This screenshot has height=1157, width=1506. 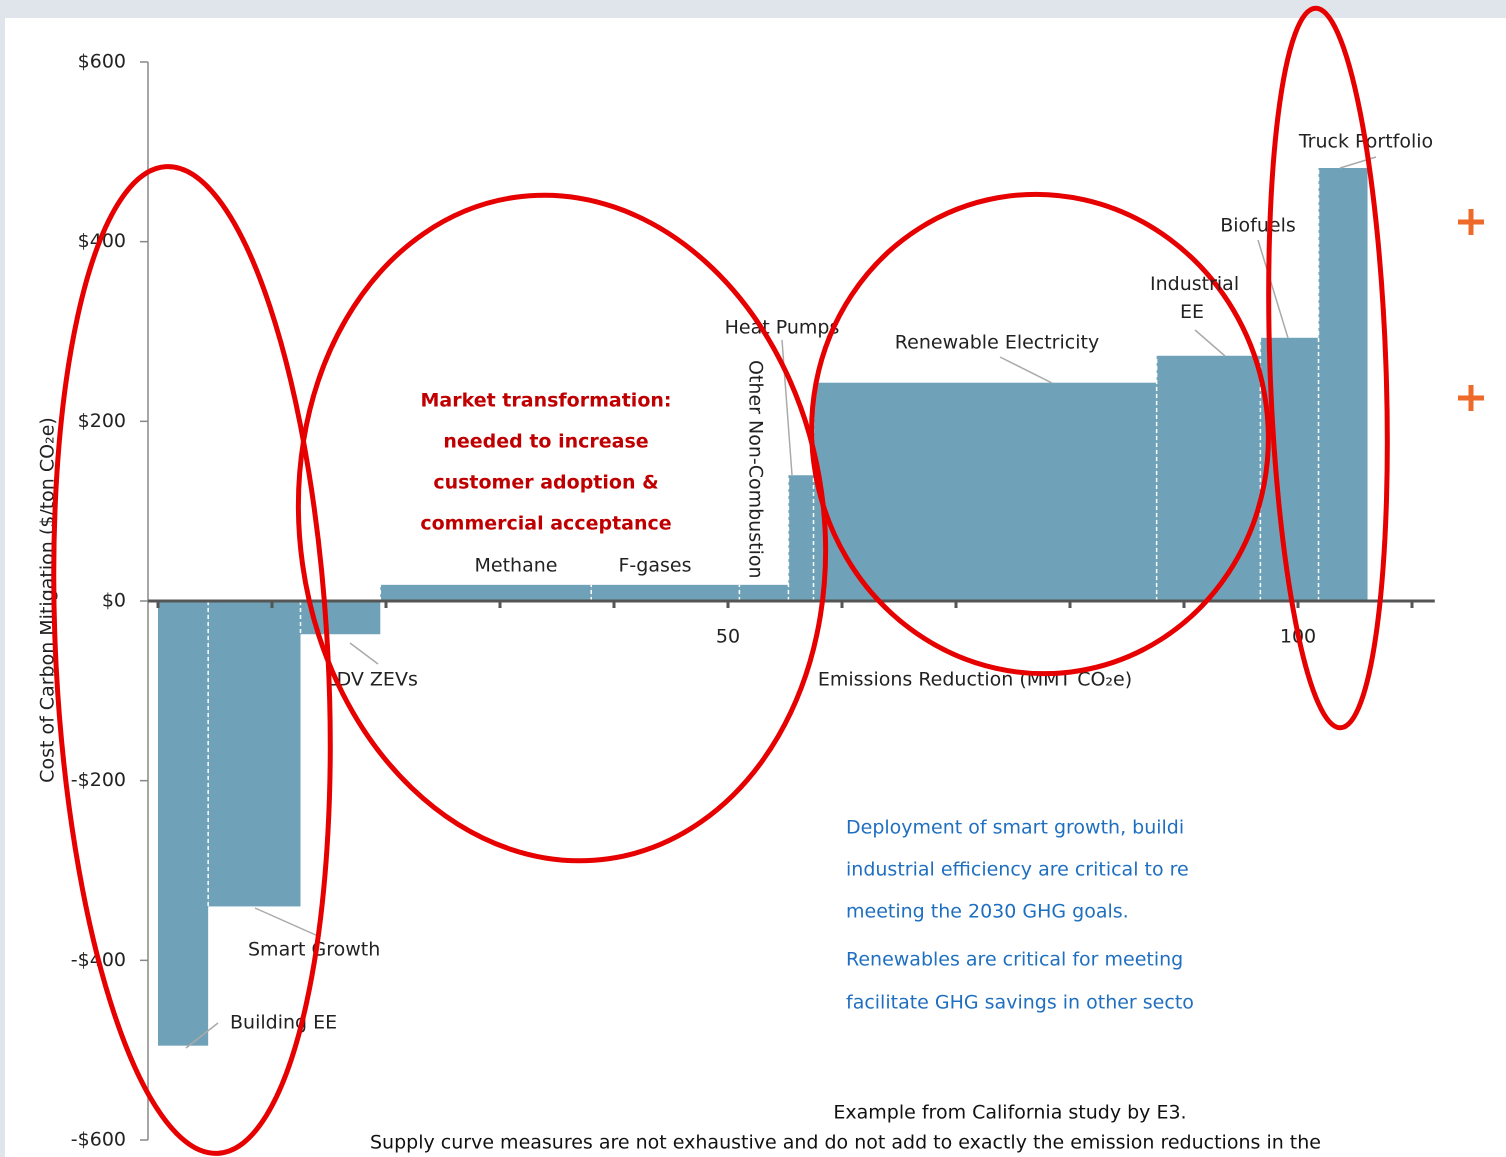 What do you see at coordinates (1020, 1003) in the screenshot?
I see `callout: facilitate GHG savings in other secto` at bounding box center [1020, 1003].